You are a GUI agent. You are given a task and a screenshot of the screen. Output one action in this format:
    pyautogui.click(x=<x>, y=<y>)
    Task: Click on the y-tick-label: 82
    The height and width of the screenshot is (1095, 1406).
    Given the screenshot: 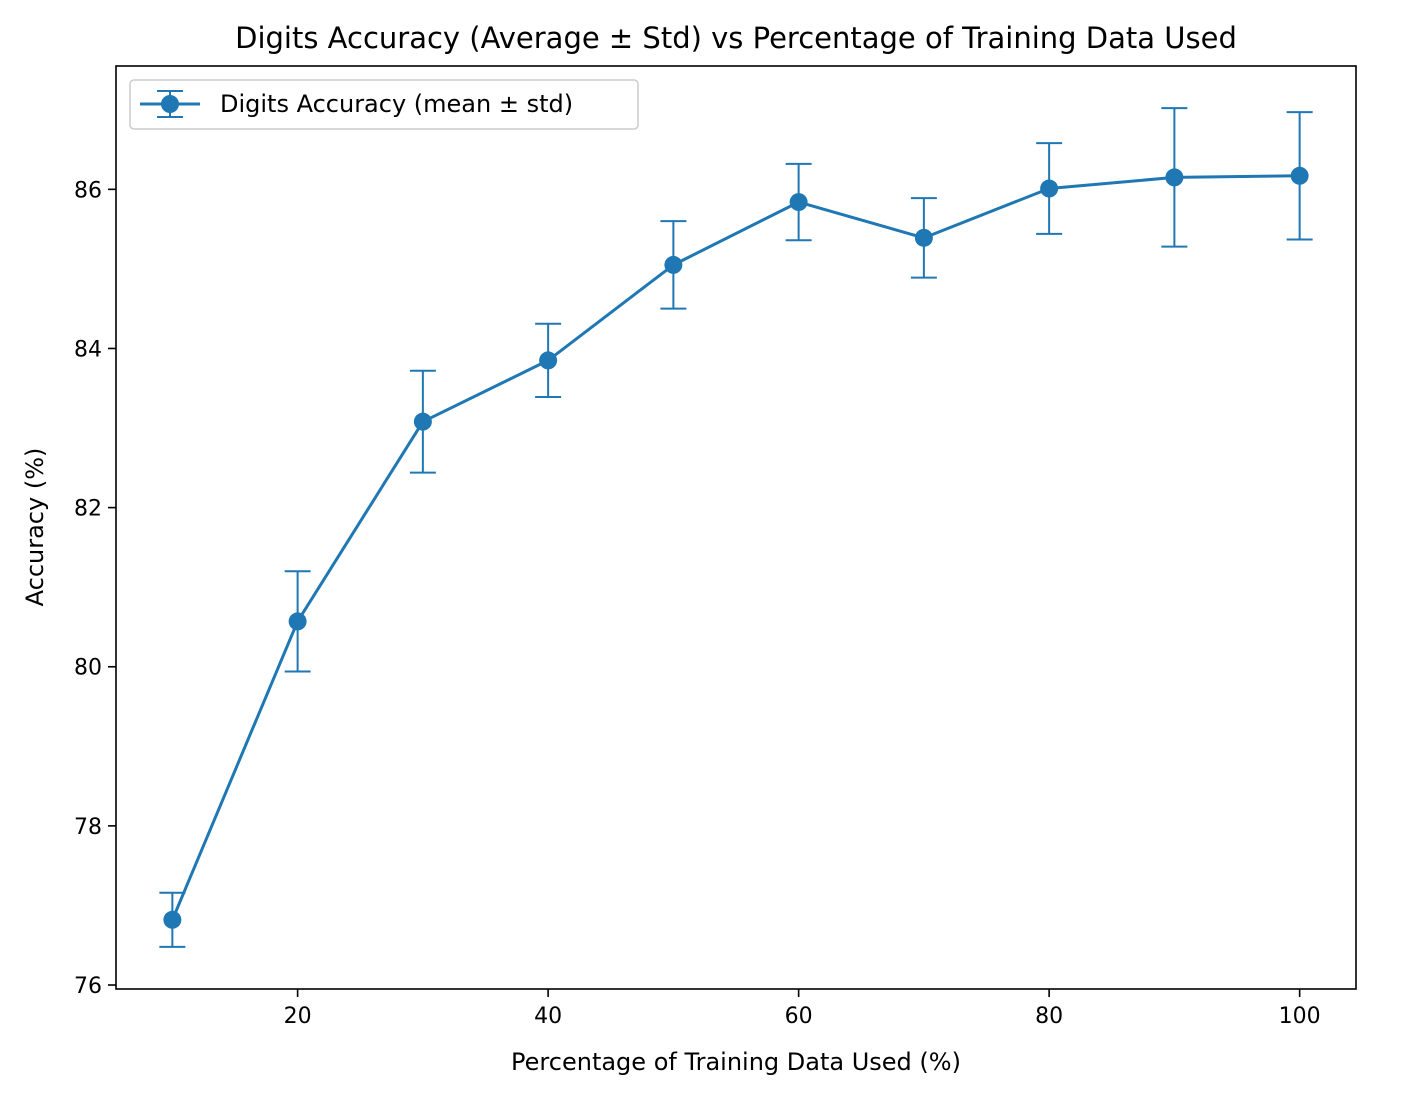 What is the action you would take?
    pyautogui.click(x=88, y=509)
    